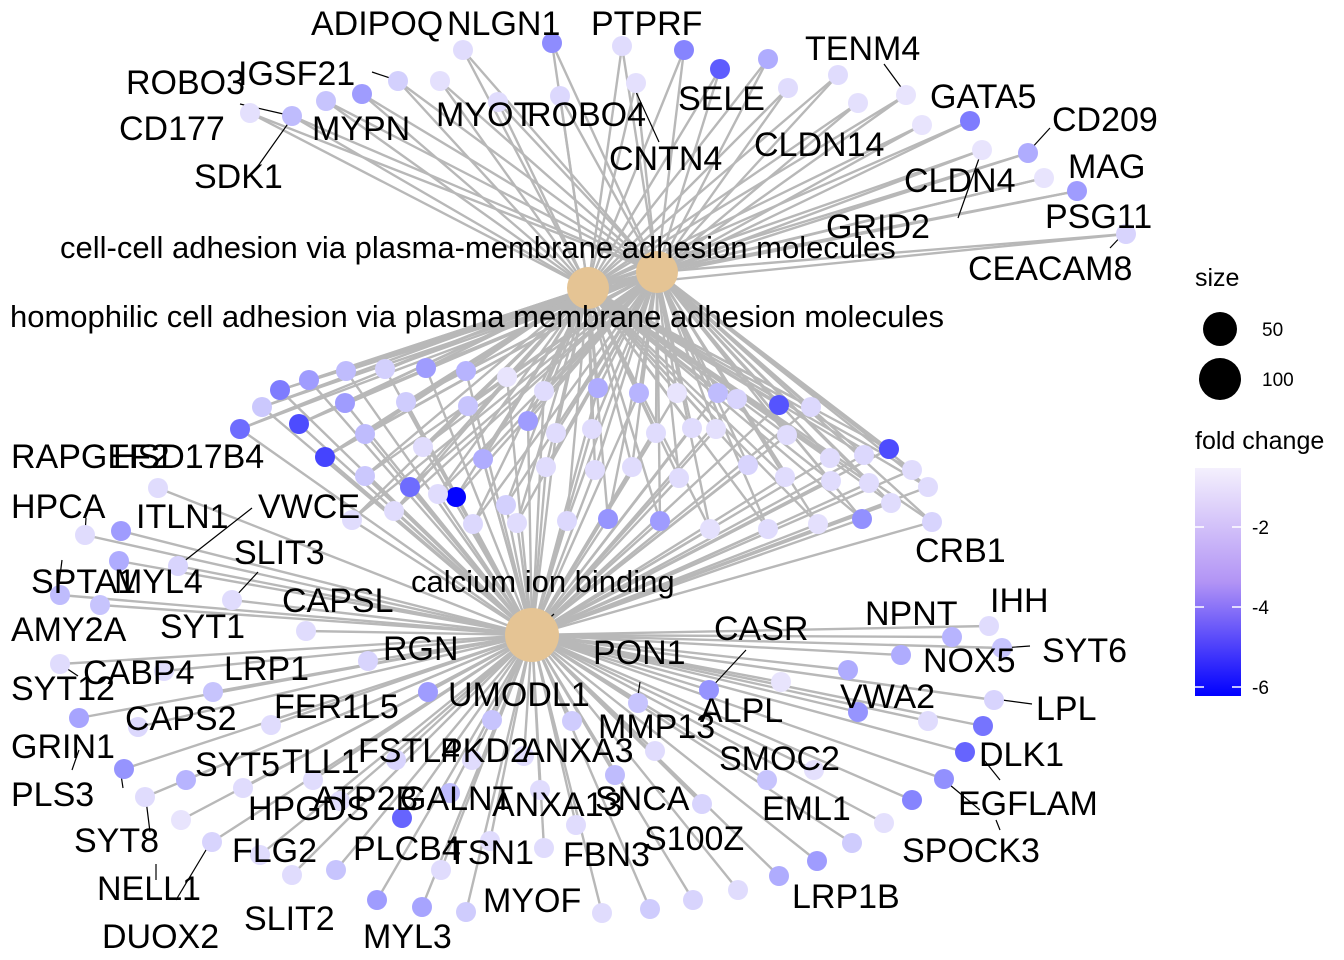 The image size is (1344, 960). Describe the element at coordinates (308, 809) in the screenshot. I see `gene-label-hpgds: HPGDS` at that location.